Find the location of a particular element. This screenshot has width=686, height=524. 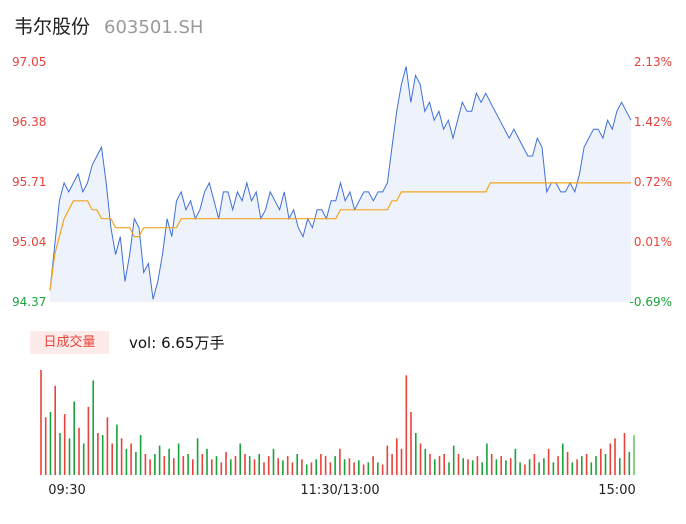

y-tick-percent: 0.01% is located at coordinates (653, 242).